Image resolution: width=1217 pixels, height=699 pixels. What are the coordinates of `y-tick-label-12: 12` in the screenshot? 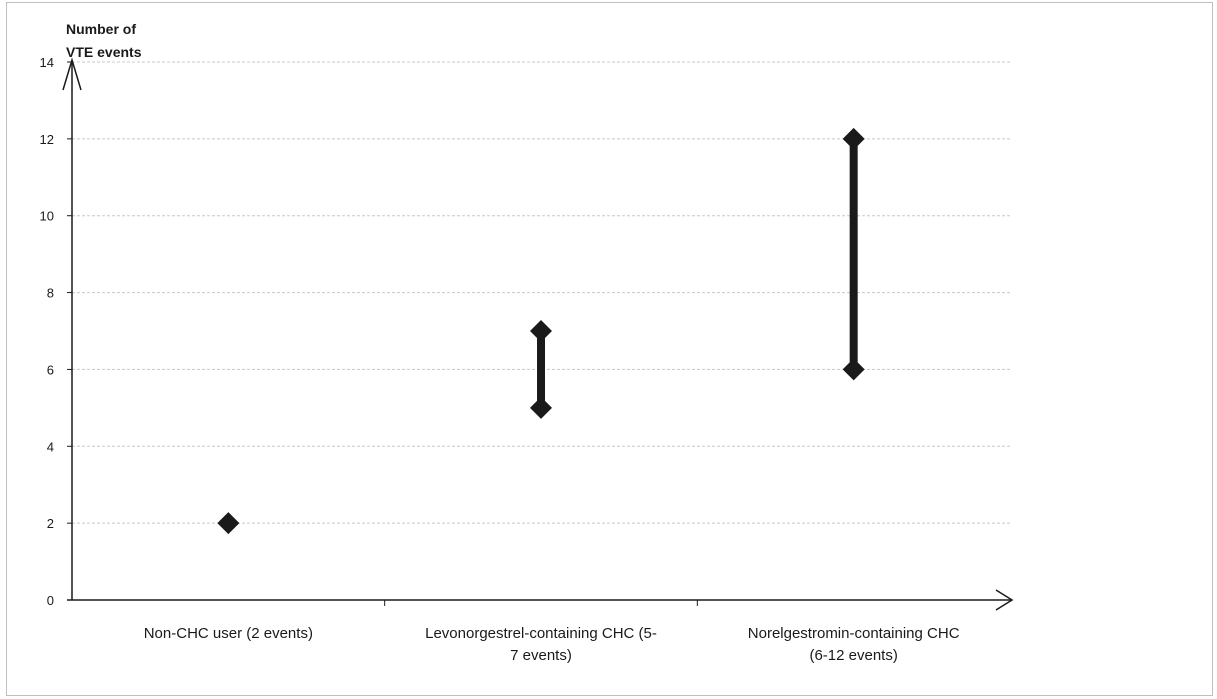 It's located at (47, 139).